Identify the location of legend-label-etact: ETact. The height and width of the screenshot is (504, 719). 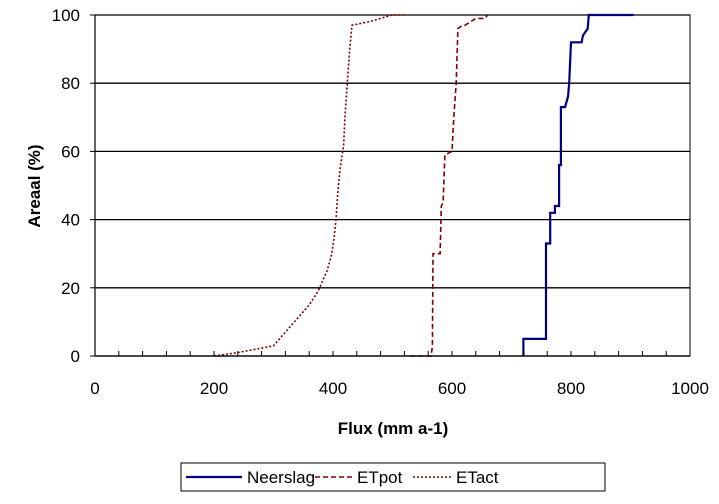
(477, 477).